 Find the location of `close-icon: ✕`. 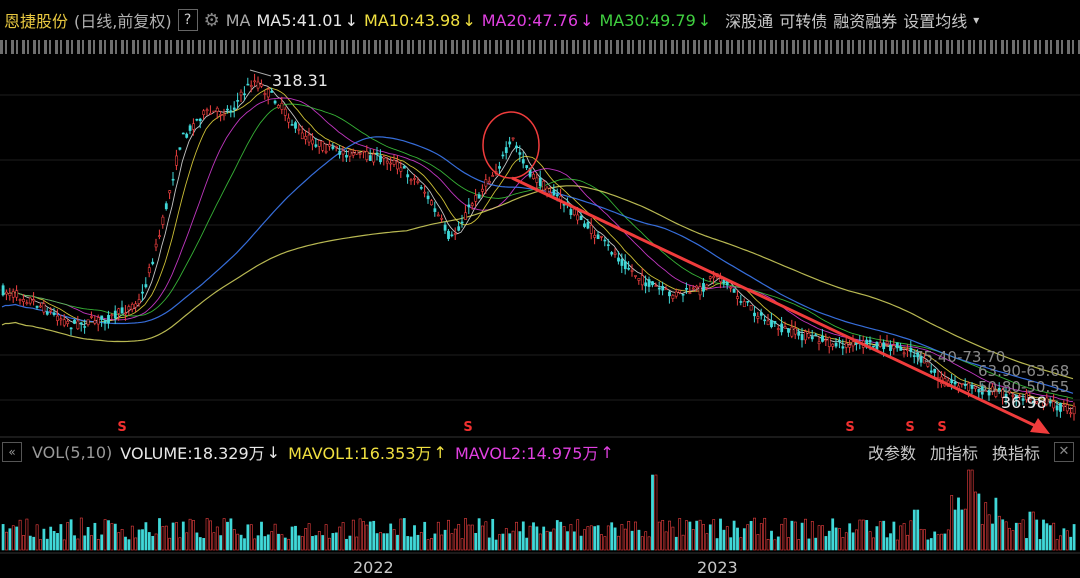

close-icon: ✕ is located at coordinates (1064, 452).